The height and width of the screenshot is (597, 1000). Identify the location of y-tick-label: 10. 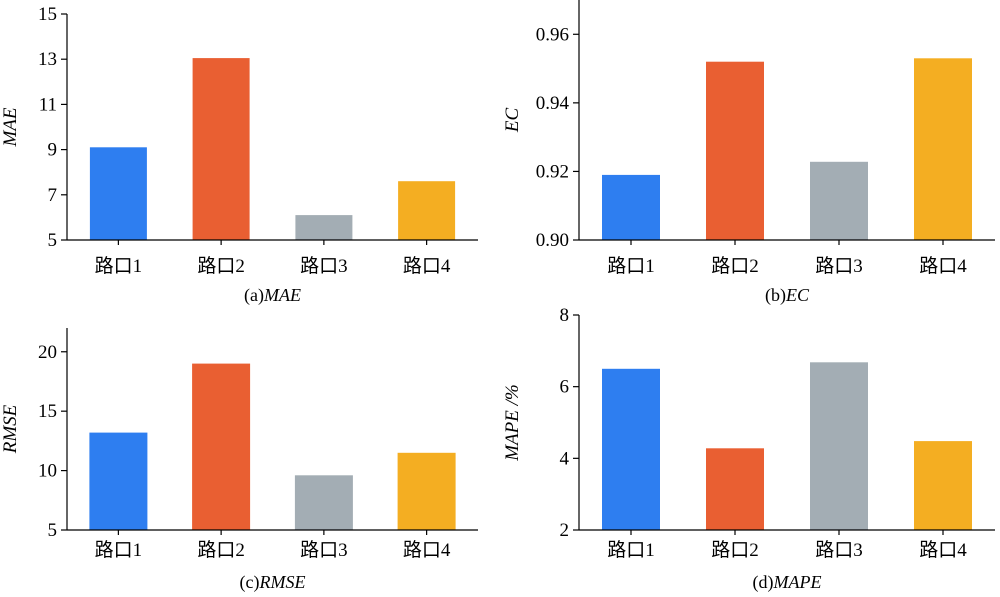
(47, 471).